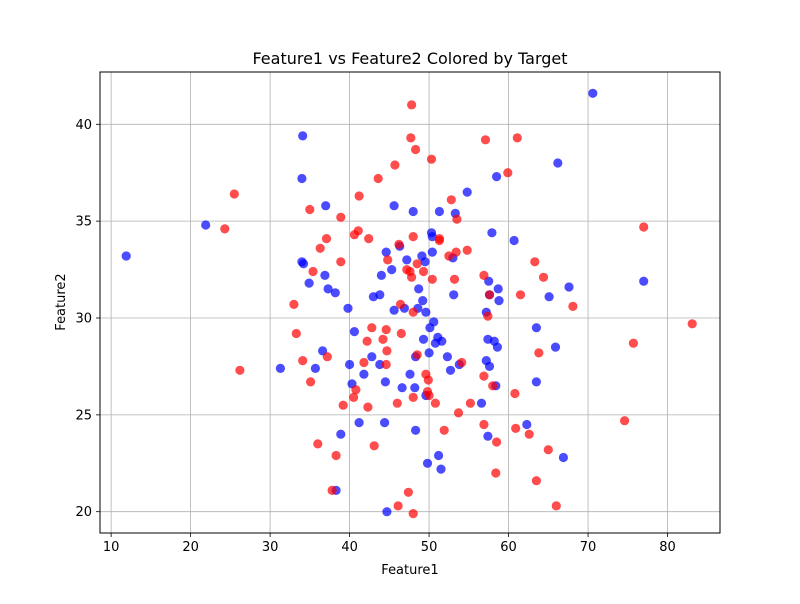 Image resolution: width=800 pixels, height=604 pixels. Describe the element at coordinates (409, 570) in the screenshot. I see `x-axis-label: Feature1` at that location.